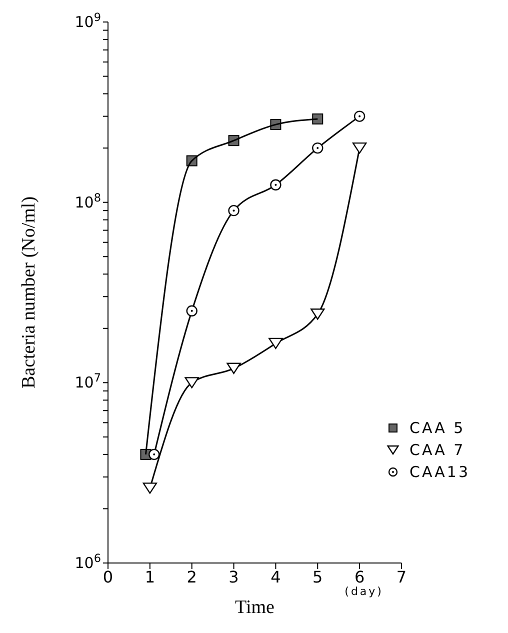 This screenshot has height=633, width=508. What do you see at coordinates (87, 201) in the screenshot?
I see `y-tick-label: 10$^{8}$` at bounding box center [87, 201].